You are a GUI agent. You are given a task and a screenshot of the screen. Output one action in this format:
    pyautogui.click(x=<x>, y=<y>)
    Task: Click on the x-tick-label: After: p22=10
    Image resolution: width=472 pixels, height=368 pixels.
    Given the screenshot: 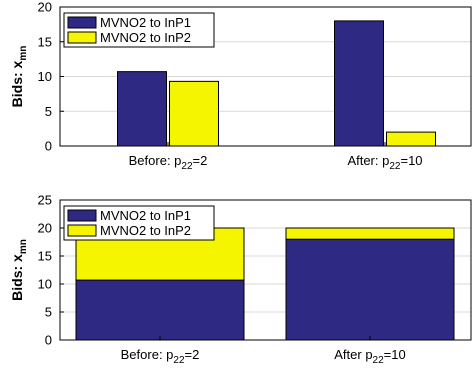 What is the action you would take?
    pyautogui.click(x=384, y=162)
    